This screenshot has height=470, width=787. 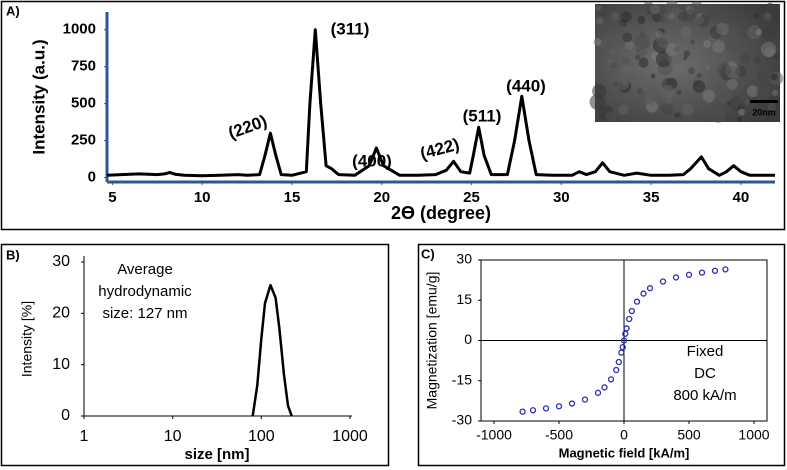 I want to click on y-tick-label: -15, so click(x=462, y=379).